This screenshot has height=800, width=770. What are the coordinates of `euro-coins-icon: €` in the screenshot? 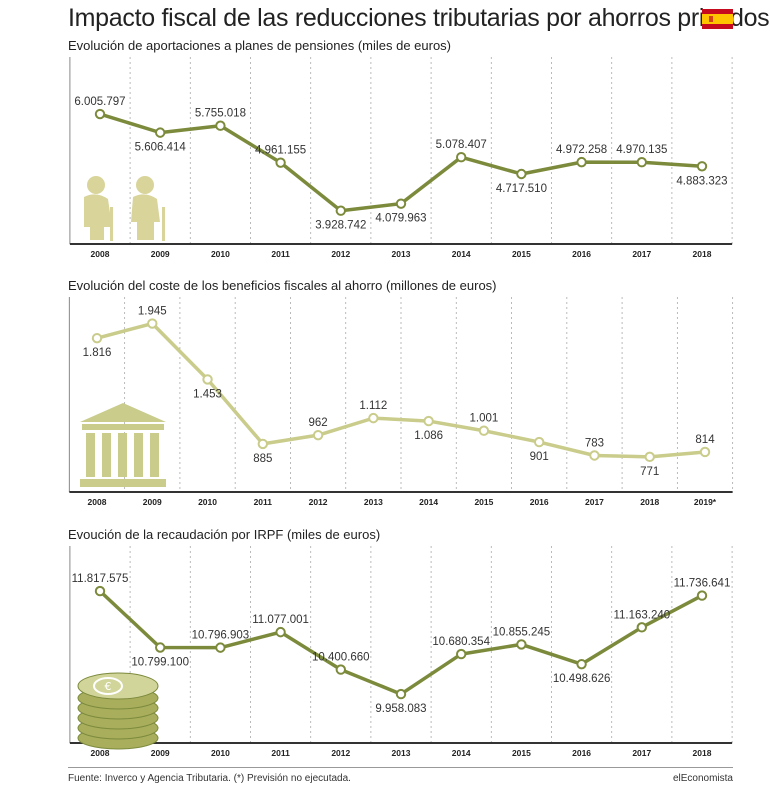 It's located at (118, 711).